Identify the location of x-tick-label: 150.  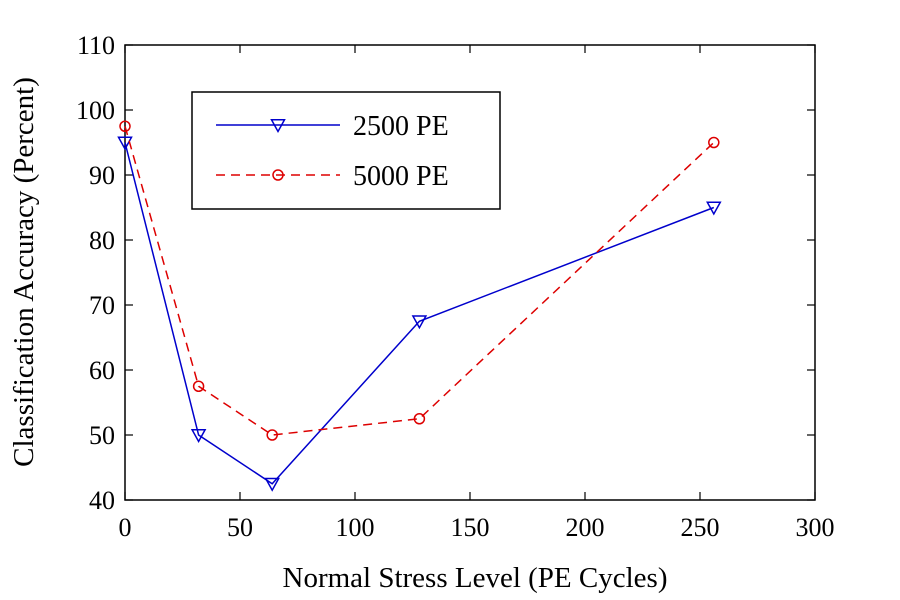
(470, 527).